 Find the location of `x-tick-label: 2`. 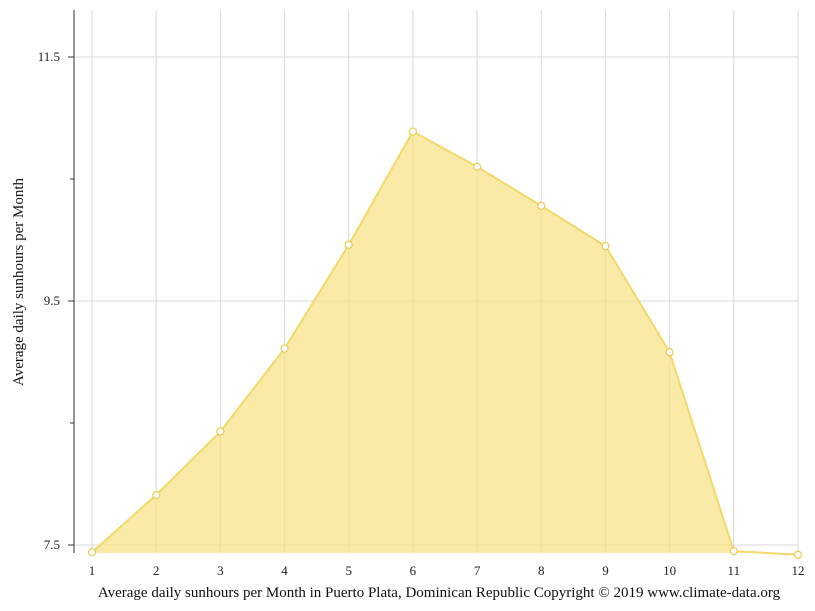

x-tick-label: 2 is located at coordinates (156, 570).